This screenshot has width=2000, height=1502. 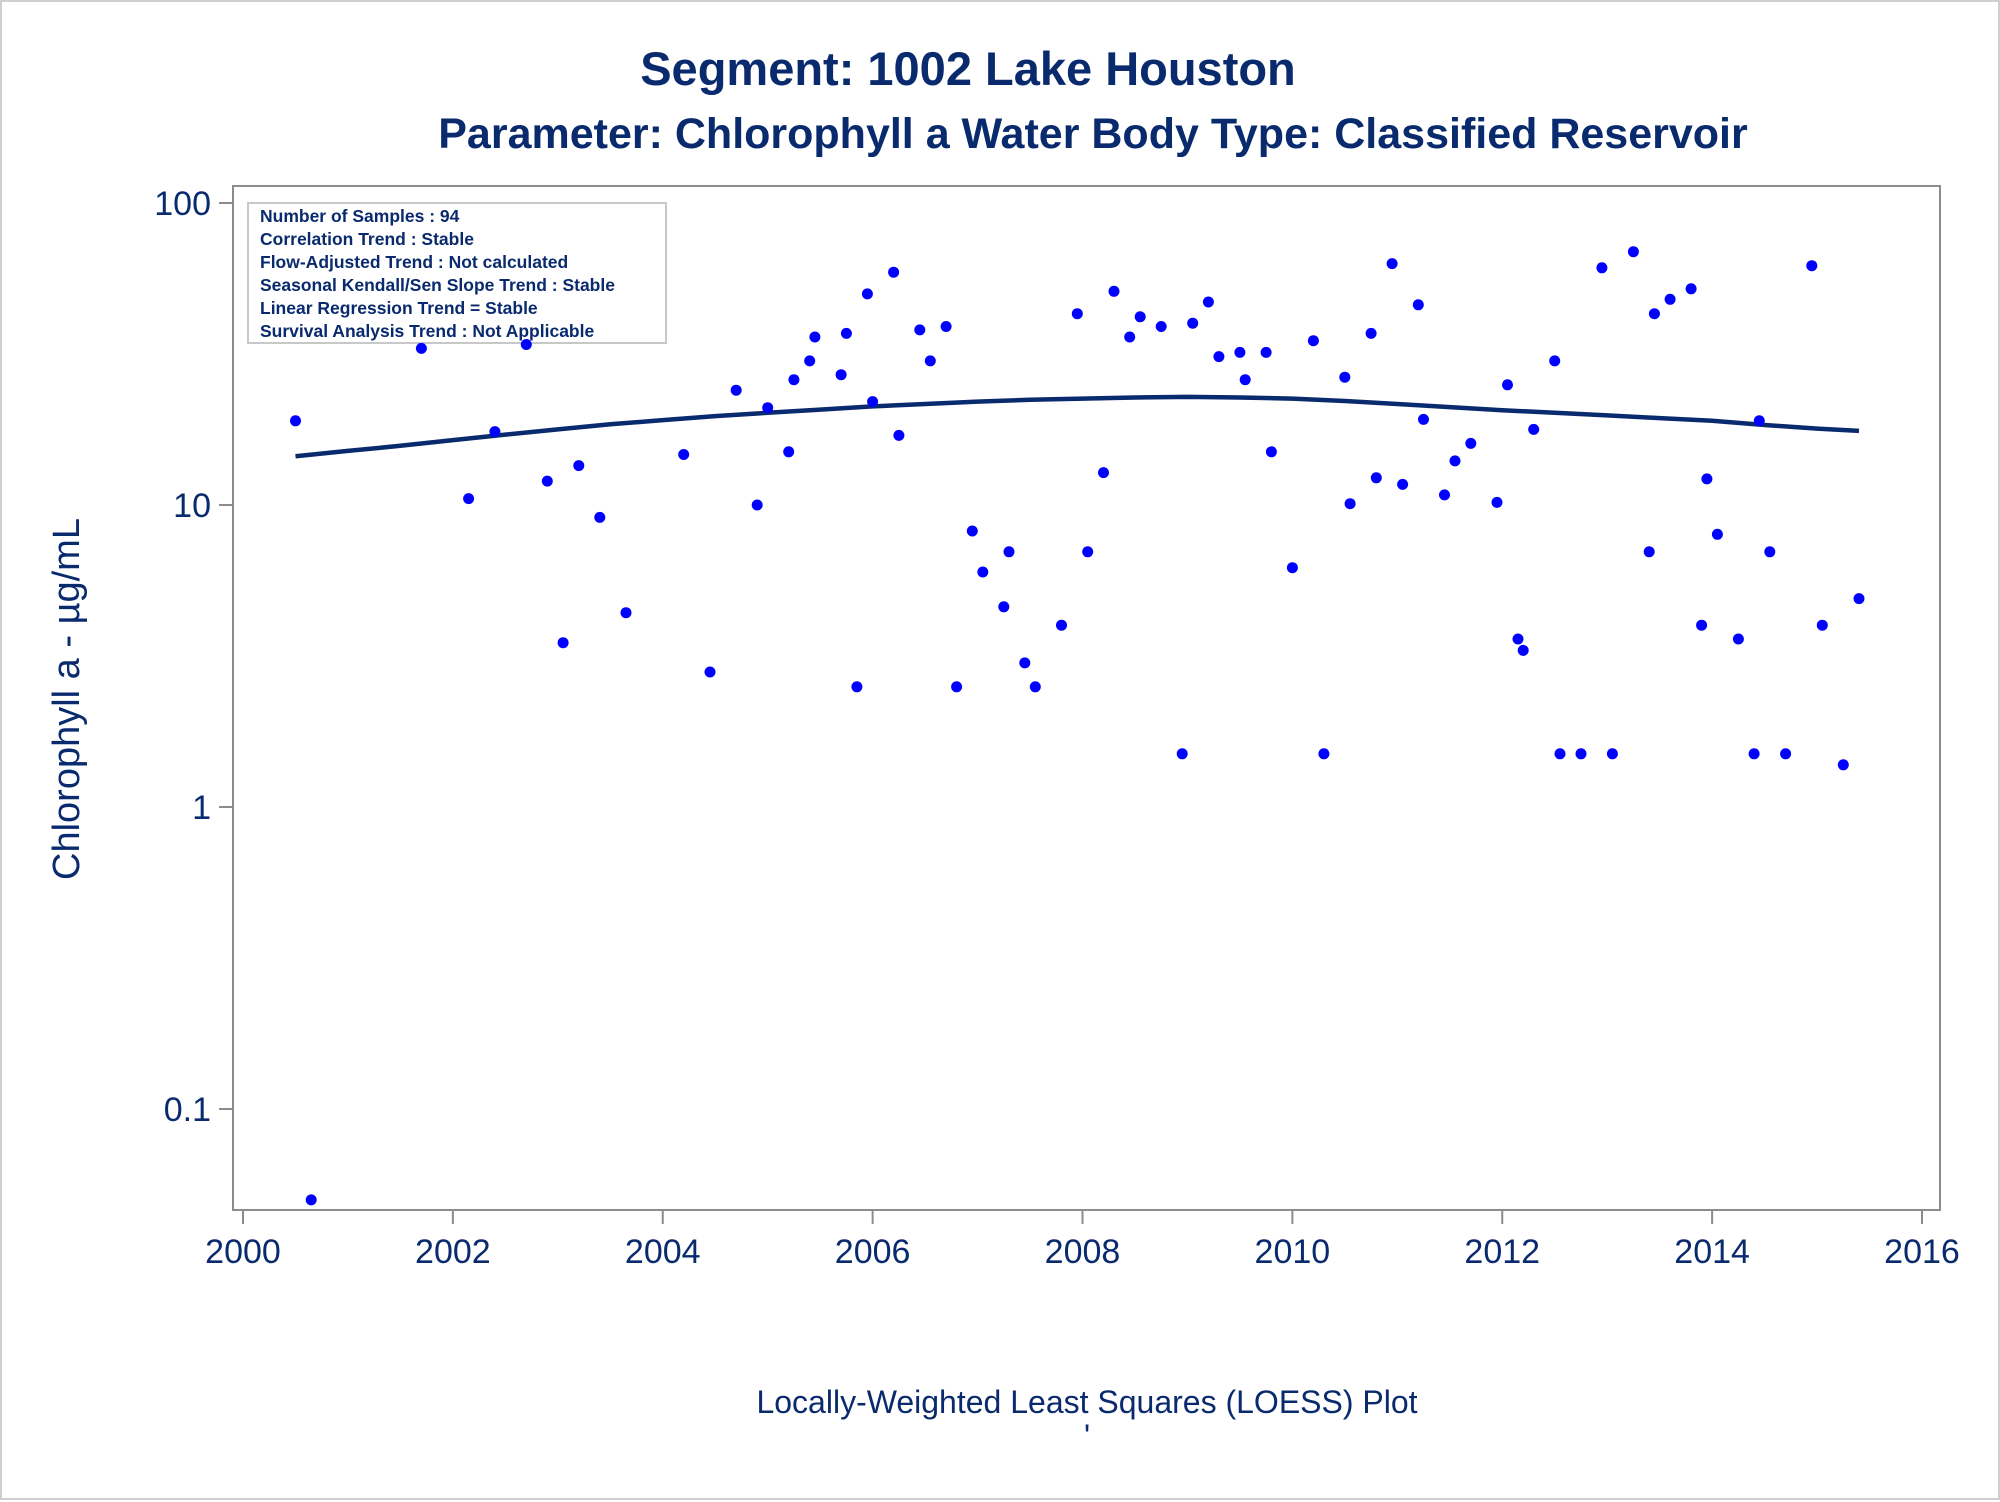 I want to click on loess-curve, so click(x=1077, y=426).